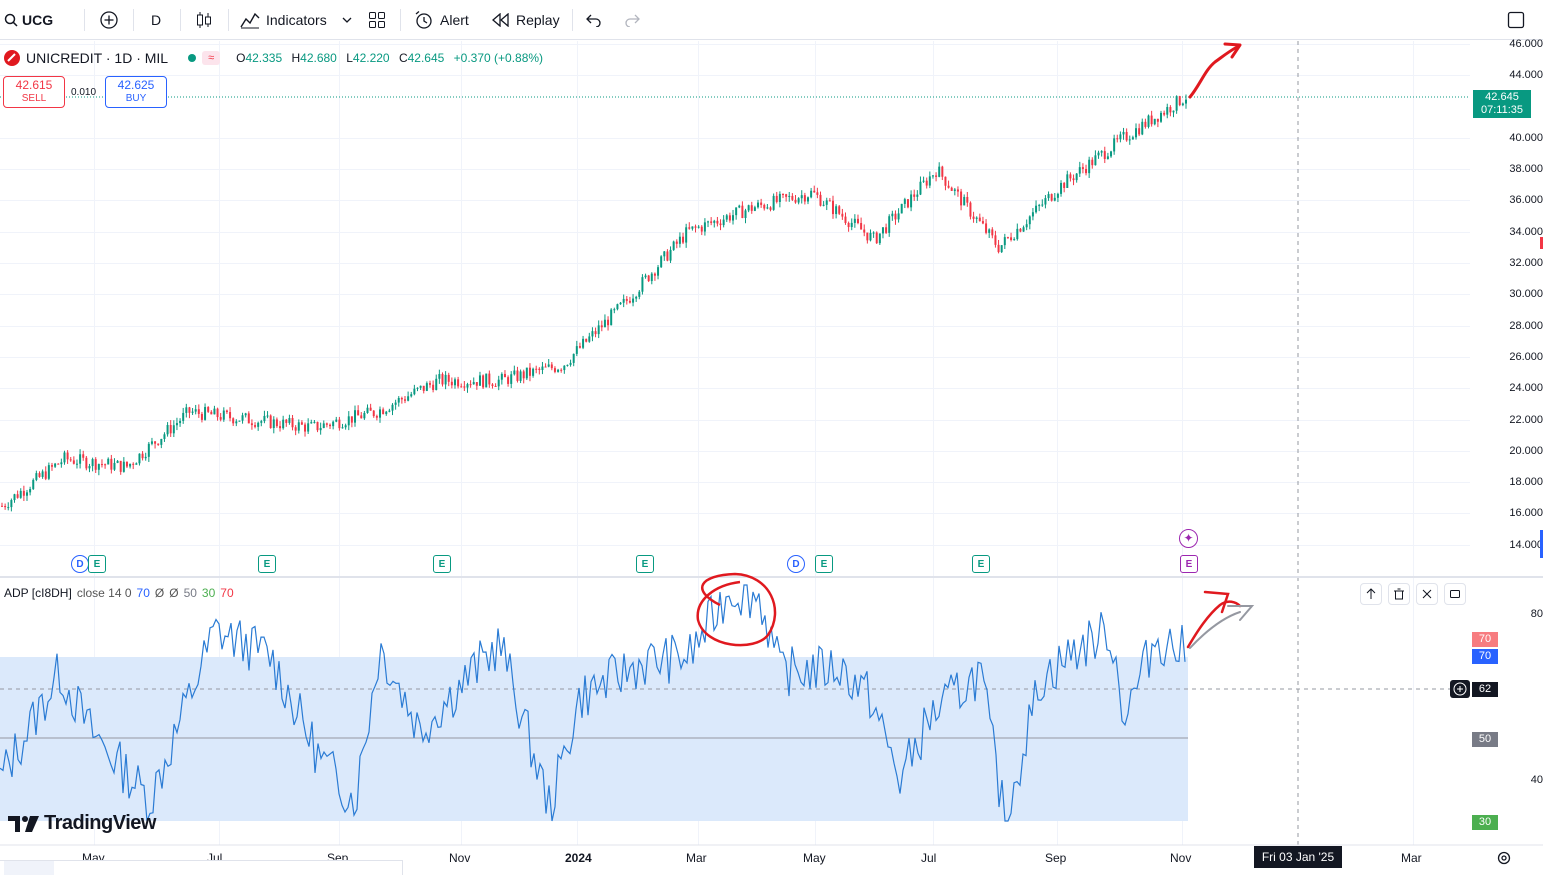 The image size is (1543, 875). I want to click on layouts-button, so click(377, 20).